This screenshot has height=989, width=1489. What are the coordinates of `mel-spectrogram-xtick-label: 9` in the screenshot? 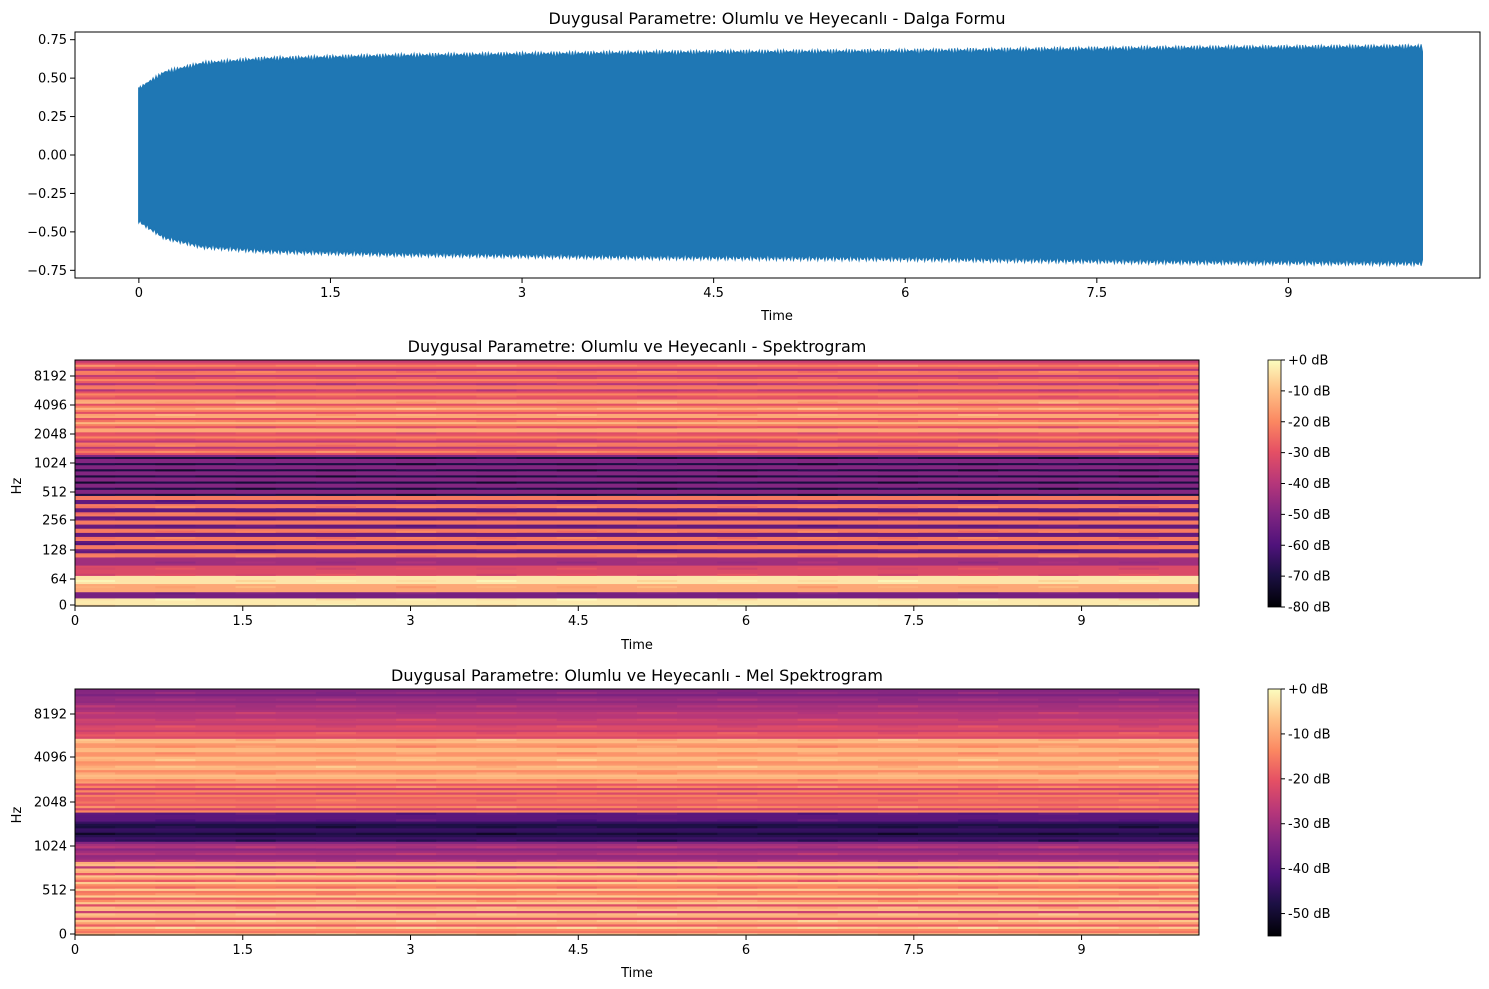 It's located at (1081, 950).